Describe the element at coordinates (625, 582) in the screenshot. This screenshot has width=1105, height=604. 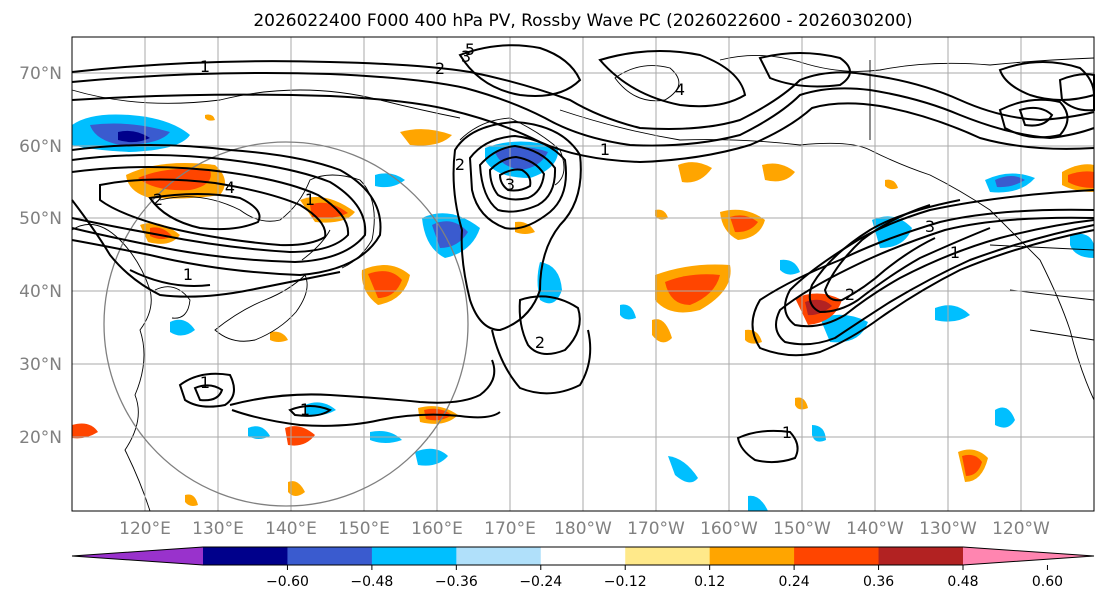
I see `colorbar-tick-label: −0.12` at that location.